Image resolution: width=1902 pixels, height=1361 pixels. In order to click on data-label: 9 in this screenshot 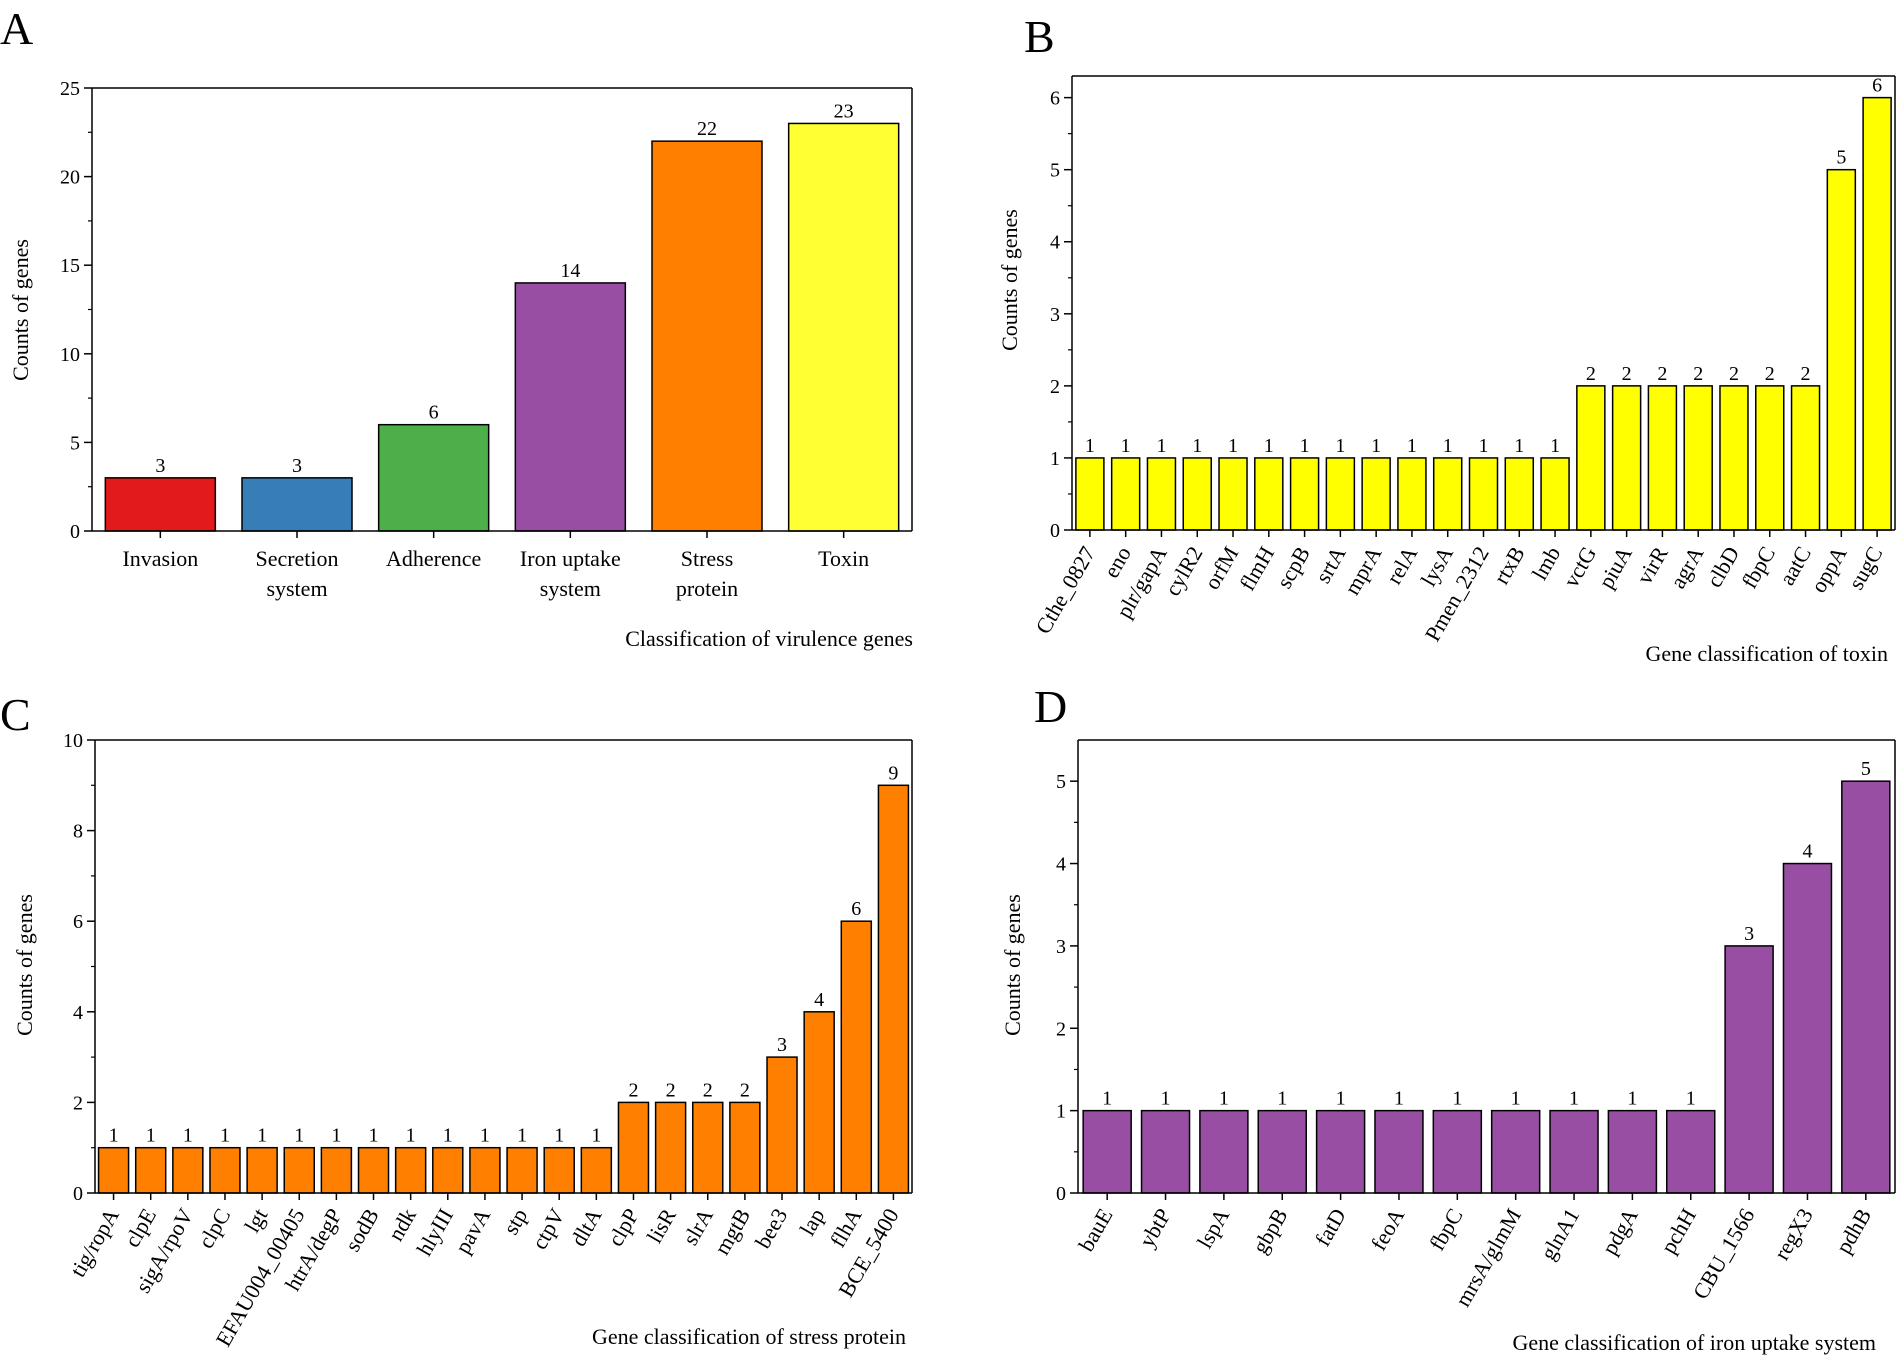, I will do `click(893, 773)`.